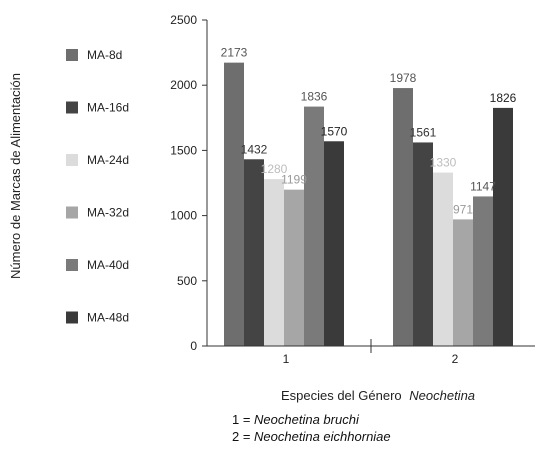  What do you see at coordinates (294, 180) in the screenshot?
I see `data-label: 1199` at bounding box center [294, 180].